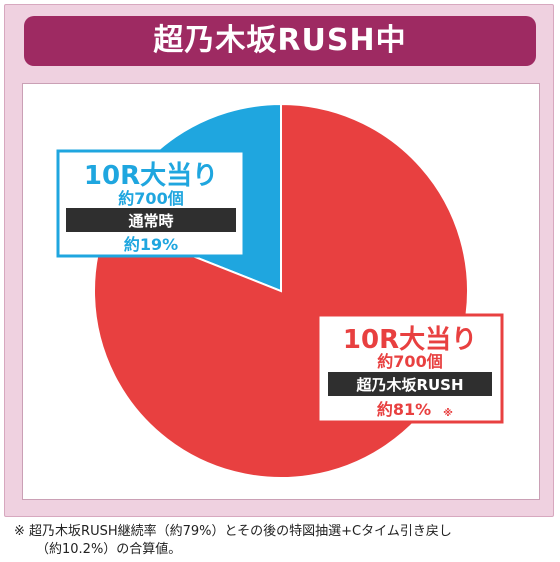 Image resolution: width=560 pixels, height=562 pixels. Describe the element at coordinates (19, 531) in the screenshot. I see `footnote-mark: ※` at that location.